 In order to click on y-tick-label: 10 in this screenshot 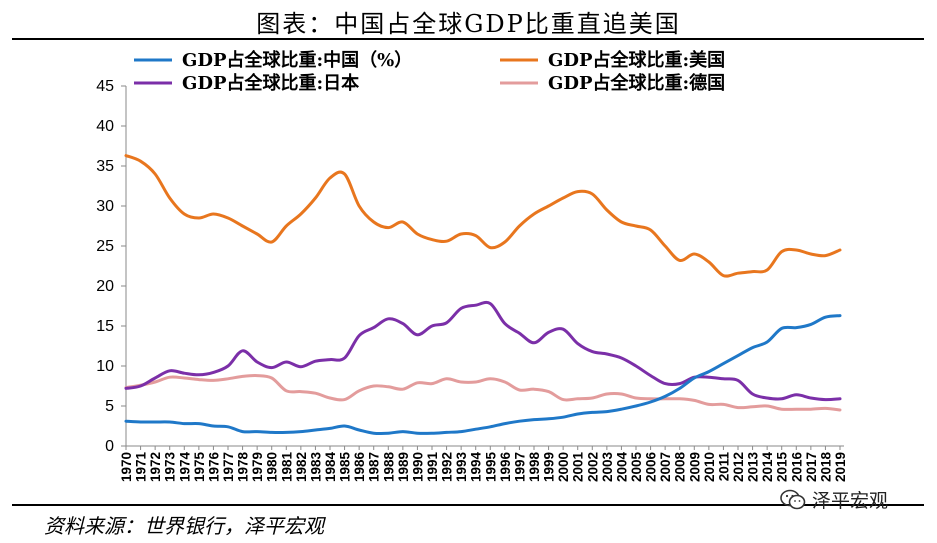, I will do `click(105, 366)`.